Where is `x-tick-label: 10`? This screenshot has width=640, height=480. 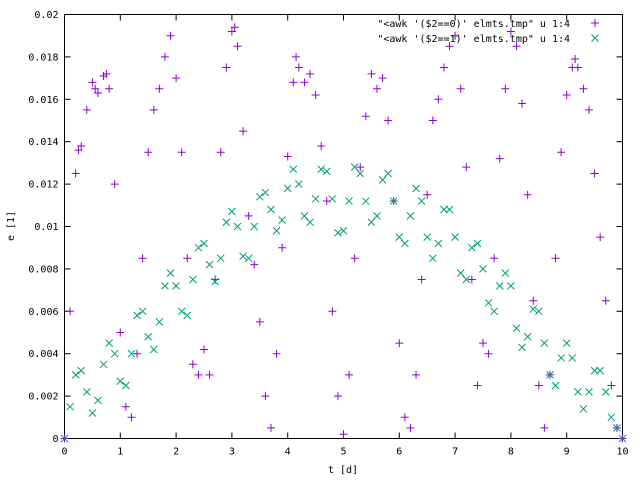
x-tick-label: 10 is located at coordinates (622, 452).